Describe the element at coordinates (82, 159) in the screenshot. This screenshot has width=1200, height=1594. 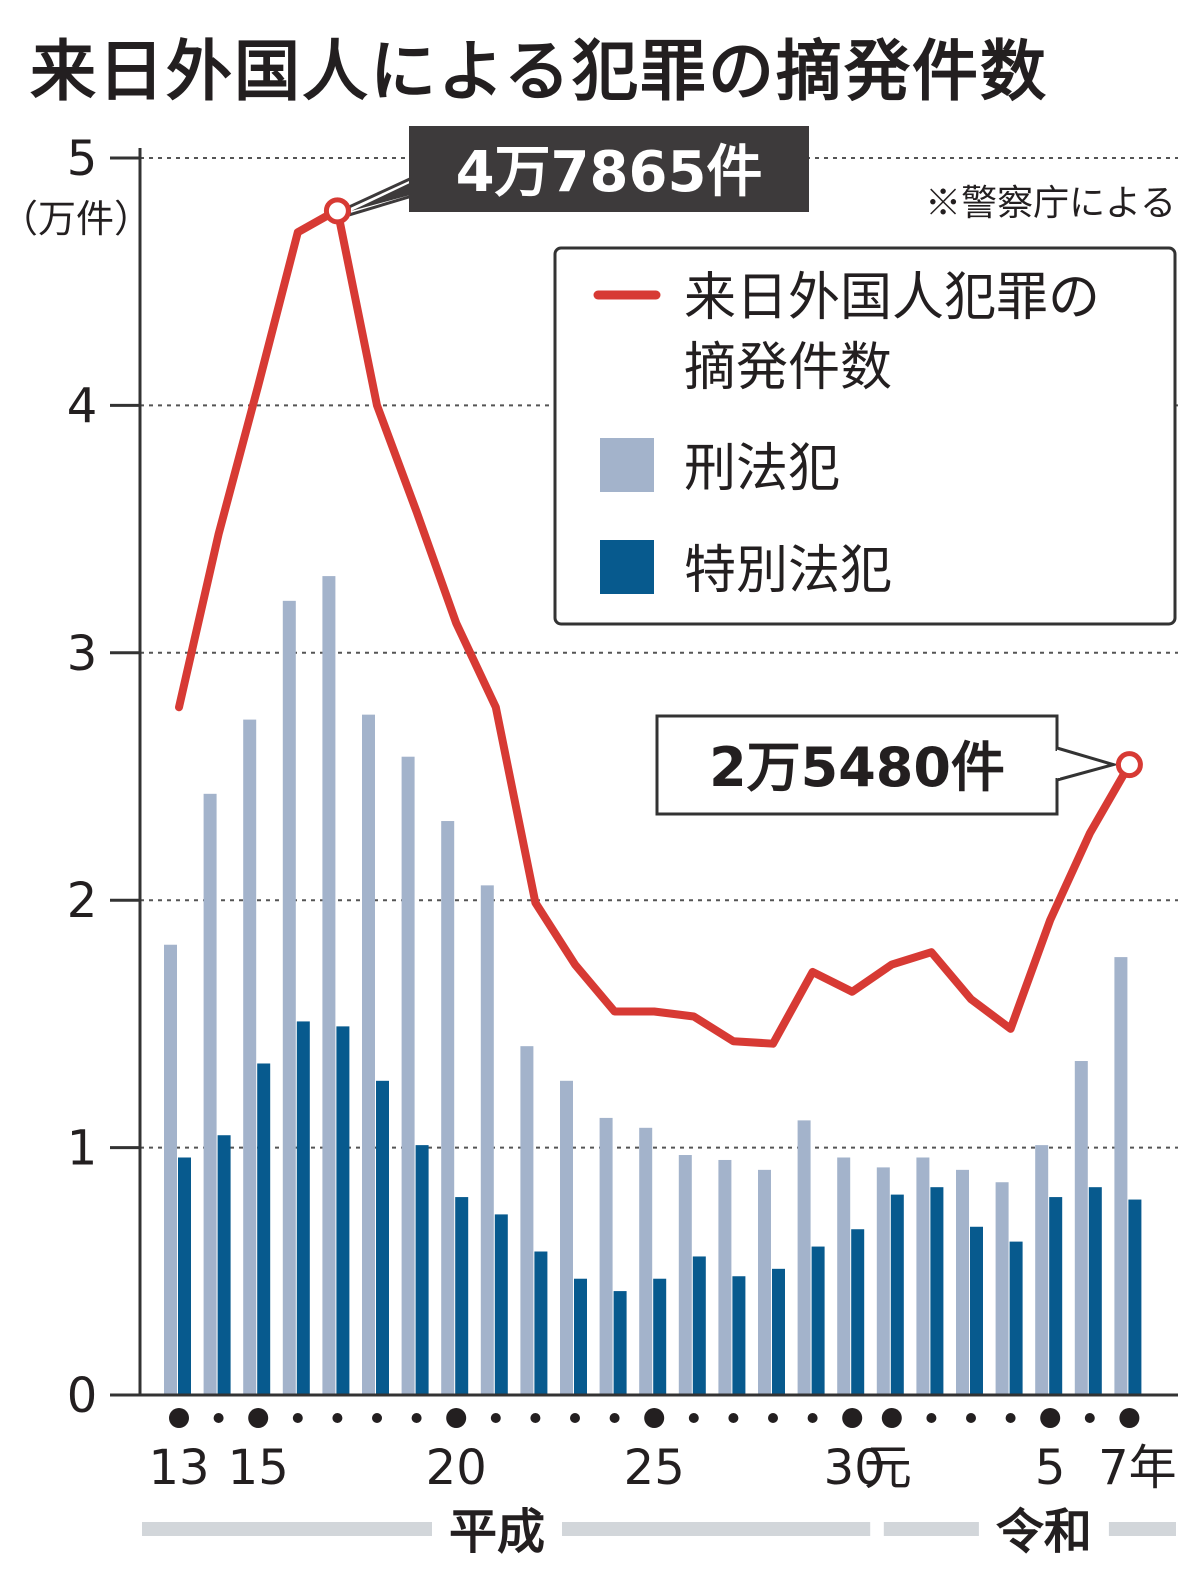
I see `y-tick-label: 5` at that location.